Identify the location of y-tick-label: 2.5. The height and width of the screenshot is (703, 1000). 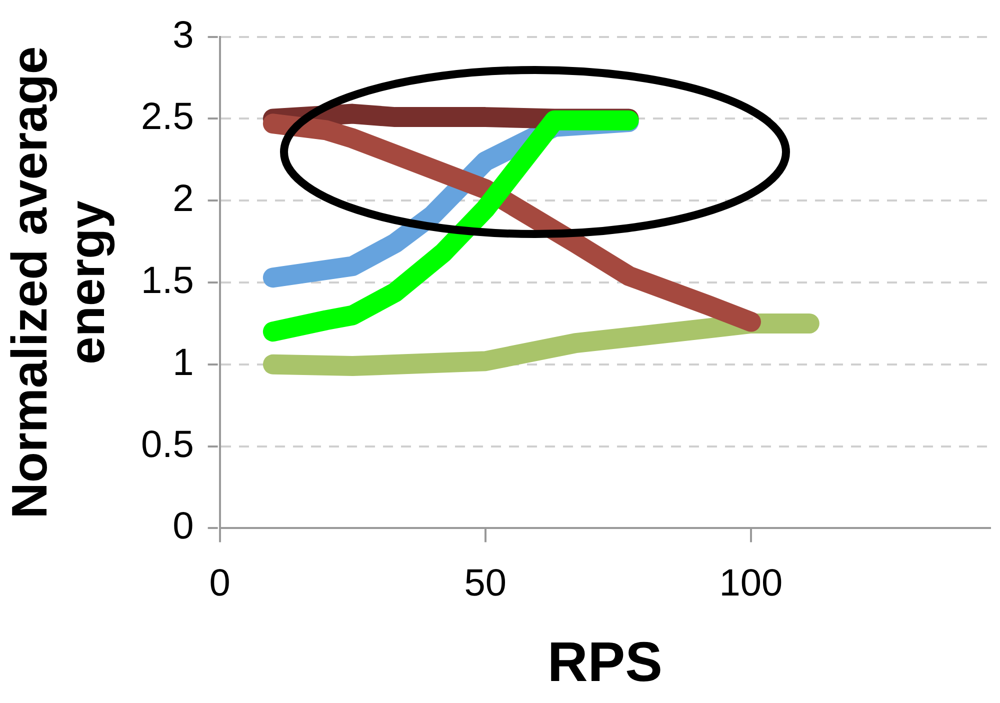
(167, 117).